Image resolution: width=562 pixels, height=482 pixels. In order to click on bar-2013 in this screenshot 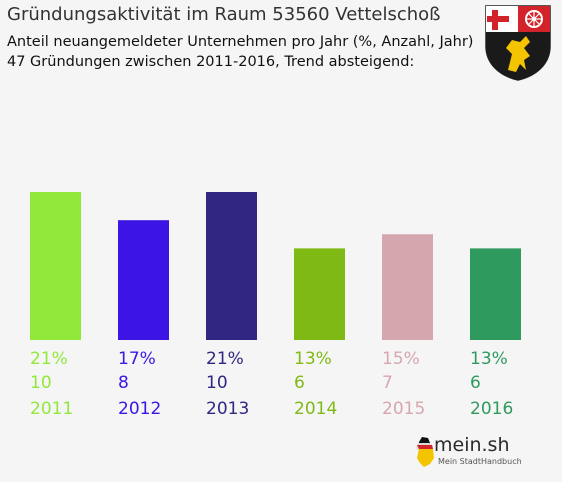, I will do `click(231, 266)`.